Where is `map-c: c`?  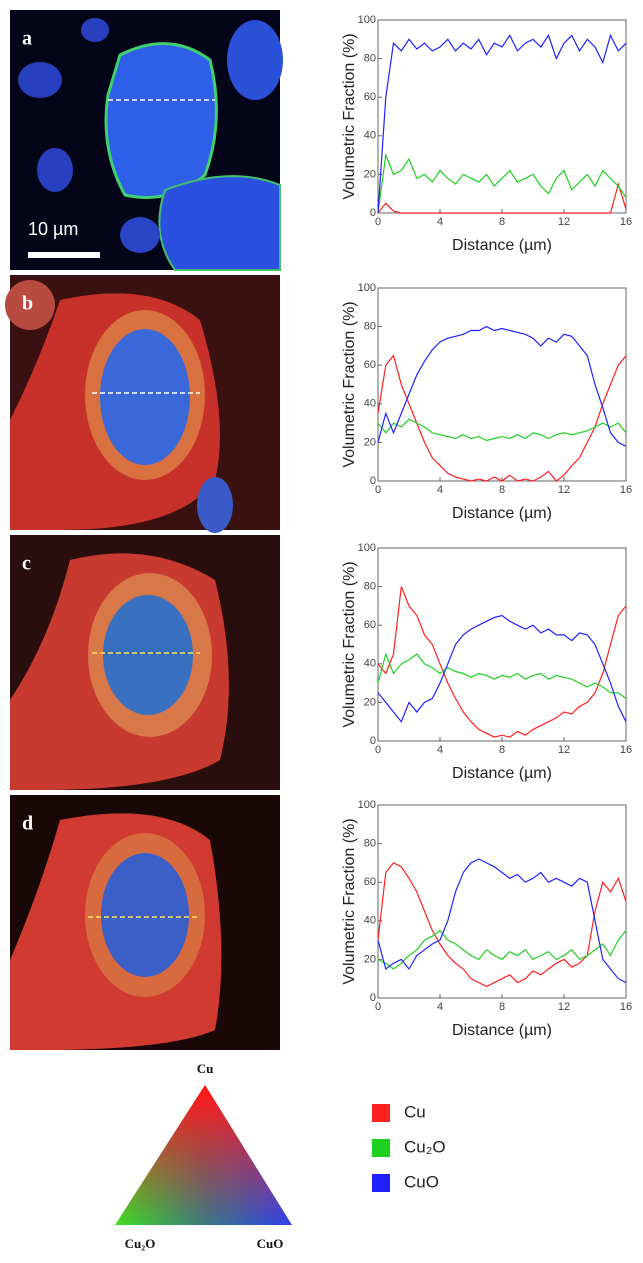
map-c: c is located at coordinates (145, 662).